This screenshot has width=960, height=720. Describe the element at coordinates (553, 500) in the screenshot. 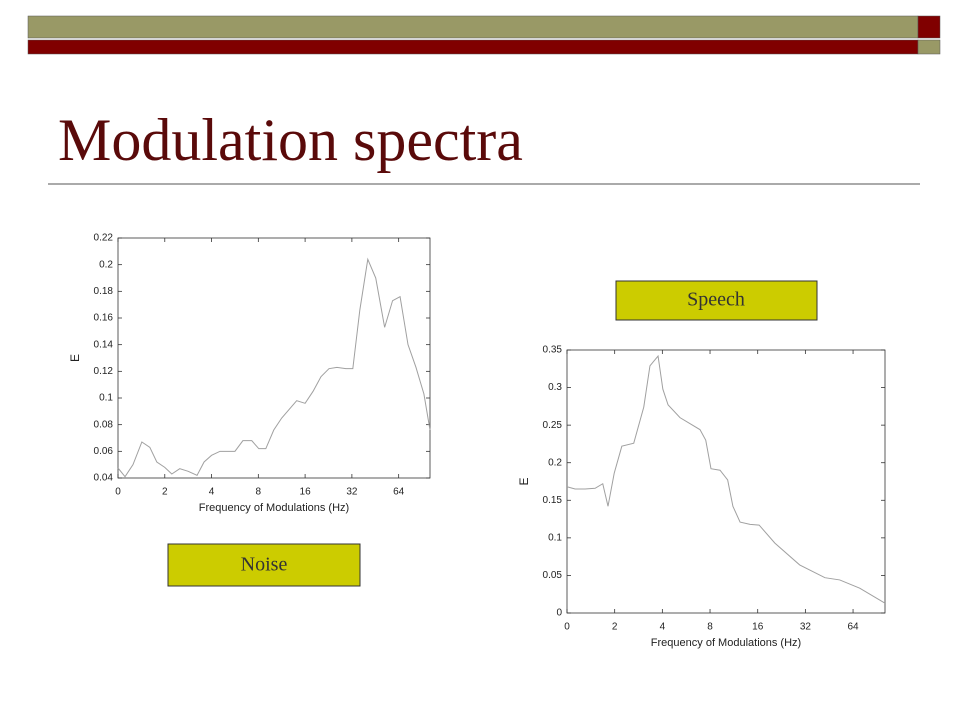

I see `y-tick-label: 0.15` at that location.